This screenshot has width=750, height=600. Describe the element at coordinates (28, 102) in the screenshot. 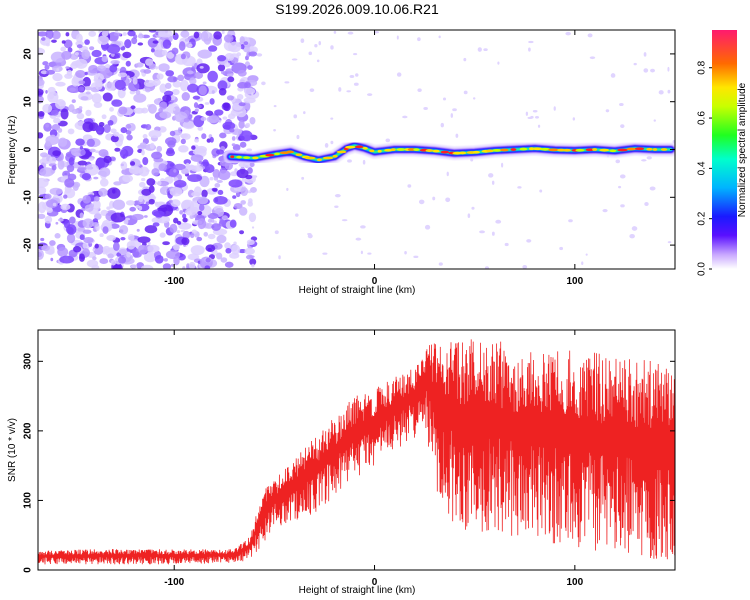

I see `spectrogram-ytick-label: 10` at that location.